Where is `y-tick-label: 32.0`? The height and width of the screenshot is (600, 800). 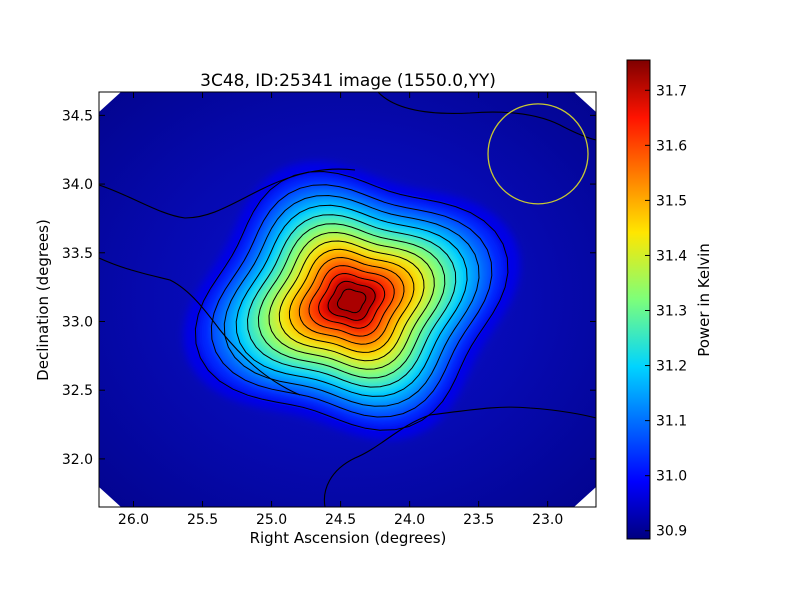 y-tick-label: 32.0 is located at coordinates (77, 460).